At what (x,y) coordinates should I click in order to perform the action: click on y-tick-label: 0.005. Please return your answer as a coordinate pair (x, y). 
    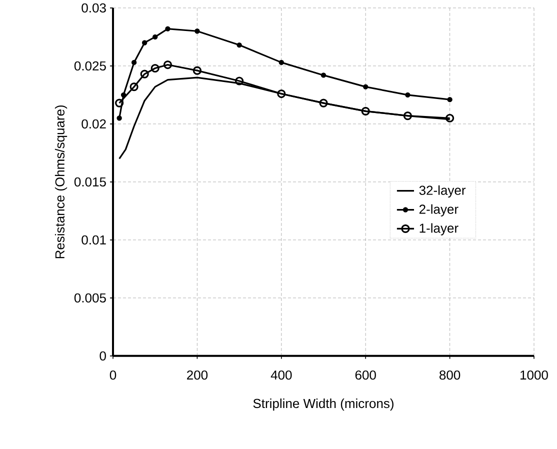
    Looking at the image, I should click on (90, 298).